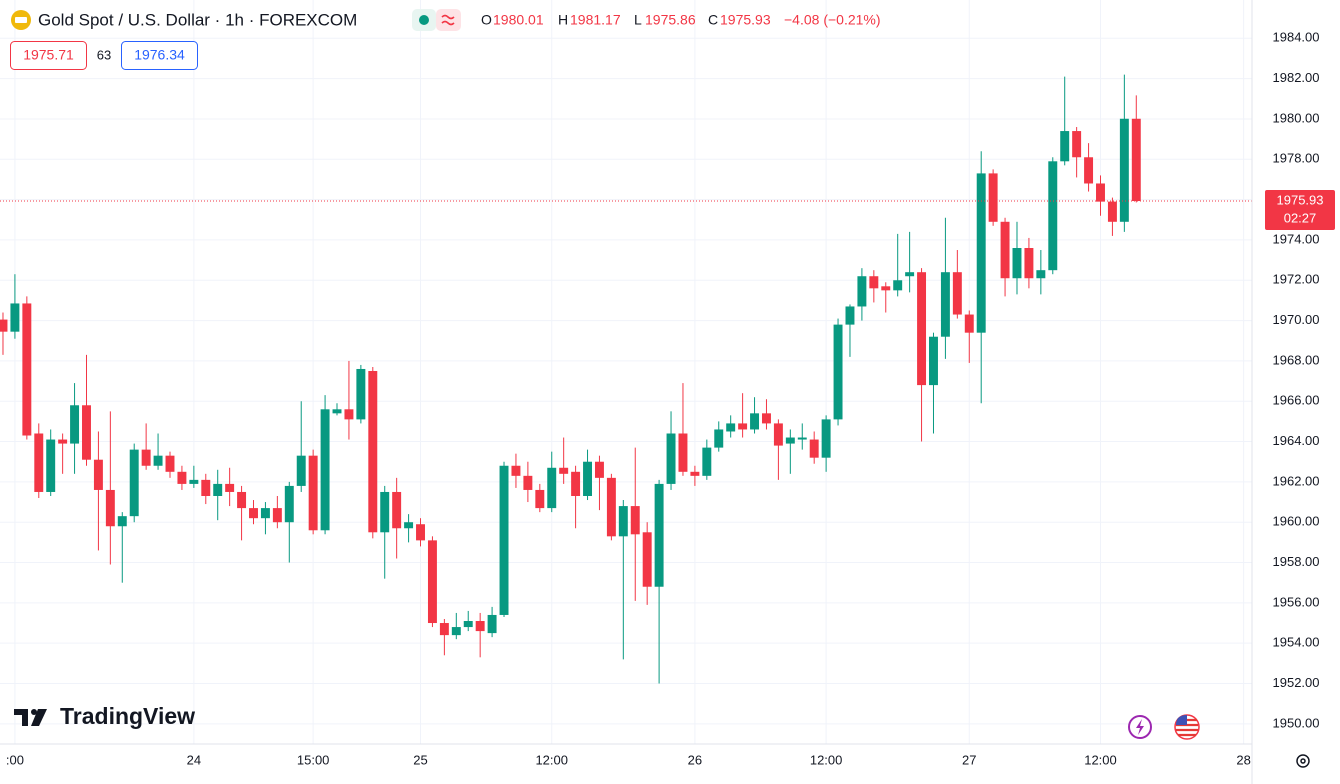 The height and width of the screenshot is (784, 1340). I want to click on y-tick-label: 1968.00, so click(1296, 359).